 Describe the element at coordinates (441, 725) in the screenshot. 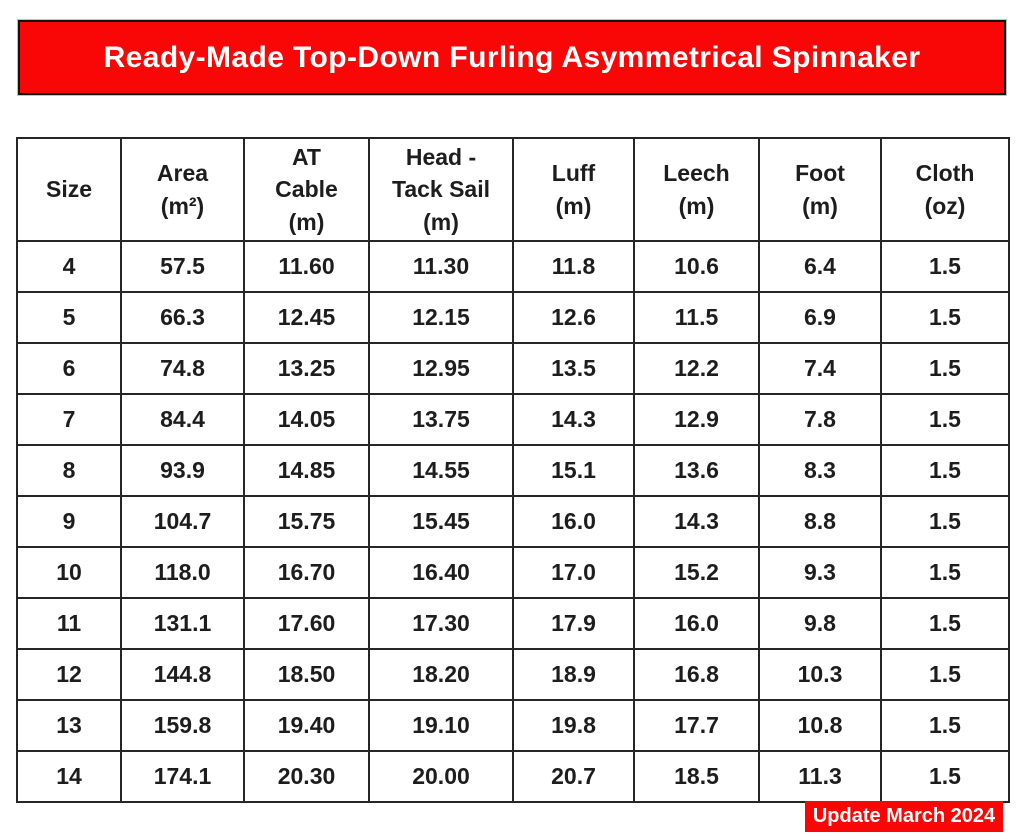

I see `table-cell: 19.10` at that location.